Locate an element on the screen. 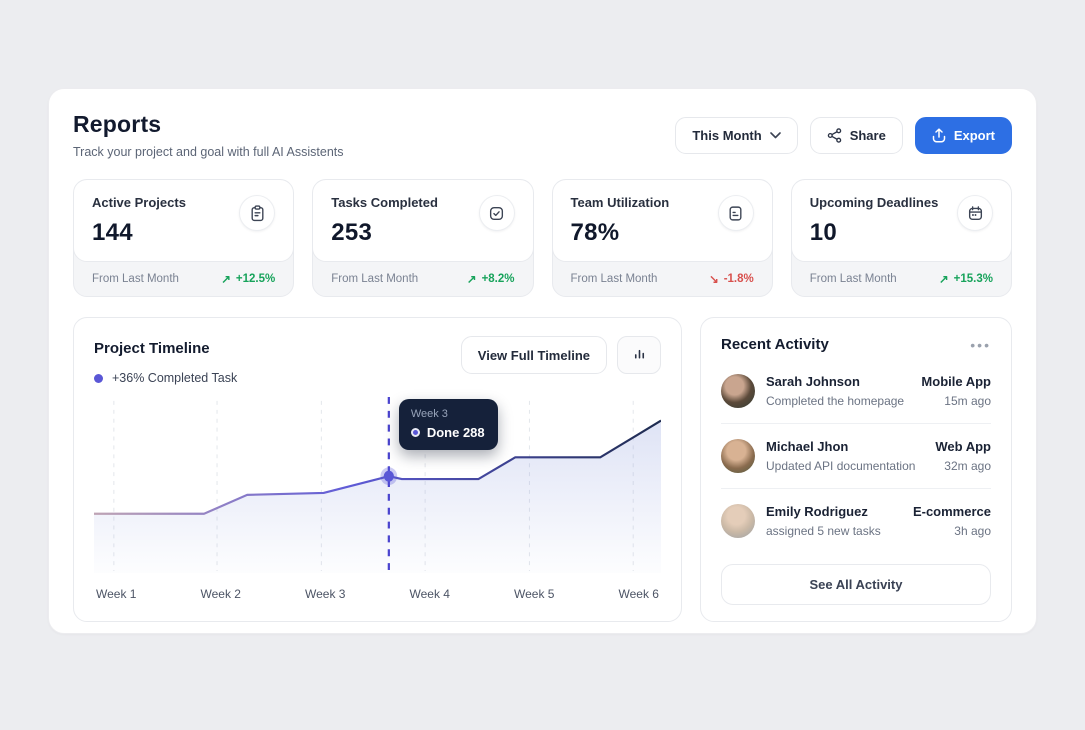 Image resolution: width=1085 pixels, height=730 pixels. trend-down-icon: ↘ is located at coordinates (714, 280).